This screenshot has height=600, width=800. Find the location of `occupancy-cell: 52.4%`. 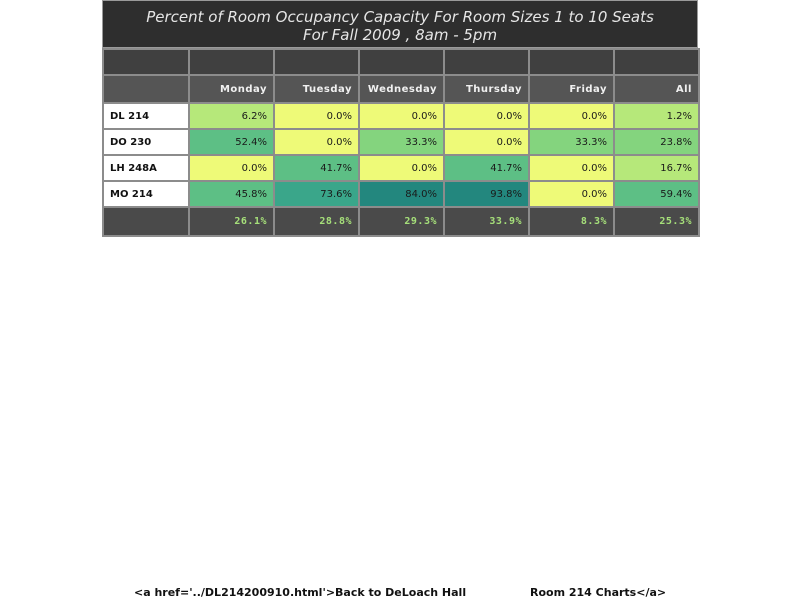

occupancy-cell: 52.4% is located at coordinates (231, 142).